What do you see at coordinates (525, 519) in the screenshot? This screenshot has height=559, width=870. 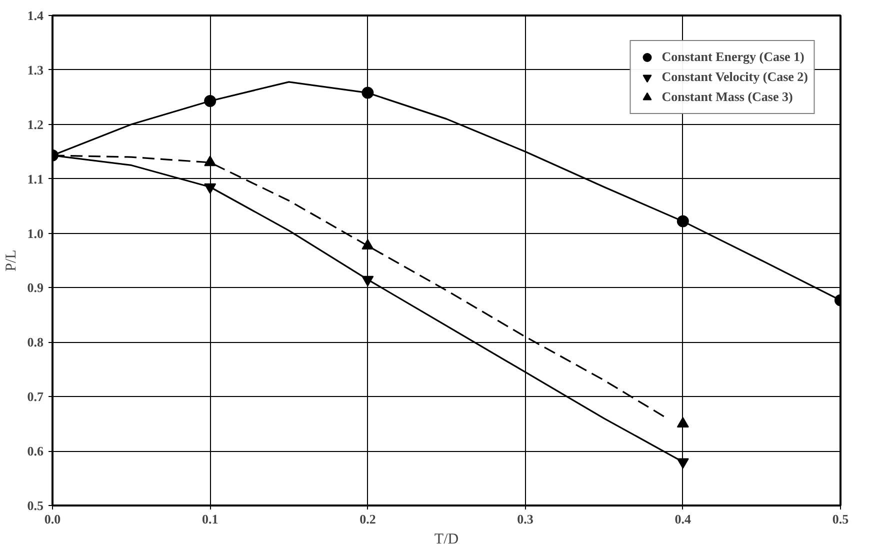 I see `x-tick-label: 0.3` at bounding box center [525, 519].